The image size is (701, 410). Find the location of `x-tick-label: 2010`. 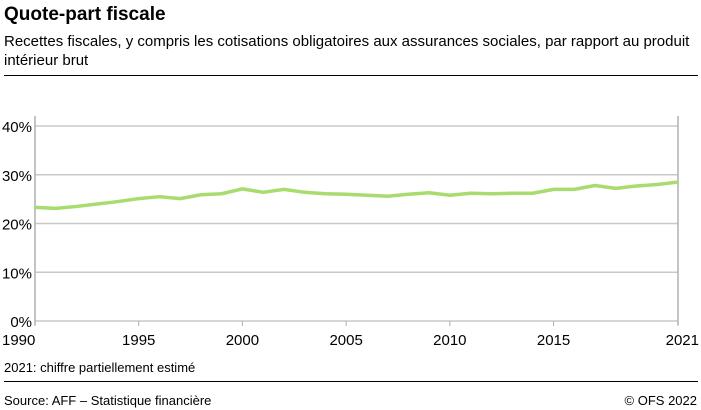

x-tick-label: 2010 is located at coordinates (449, 340).